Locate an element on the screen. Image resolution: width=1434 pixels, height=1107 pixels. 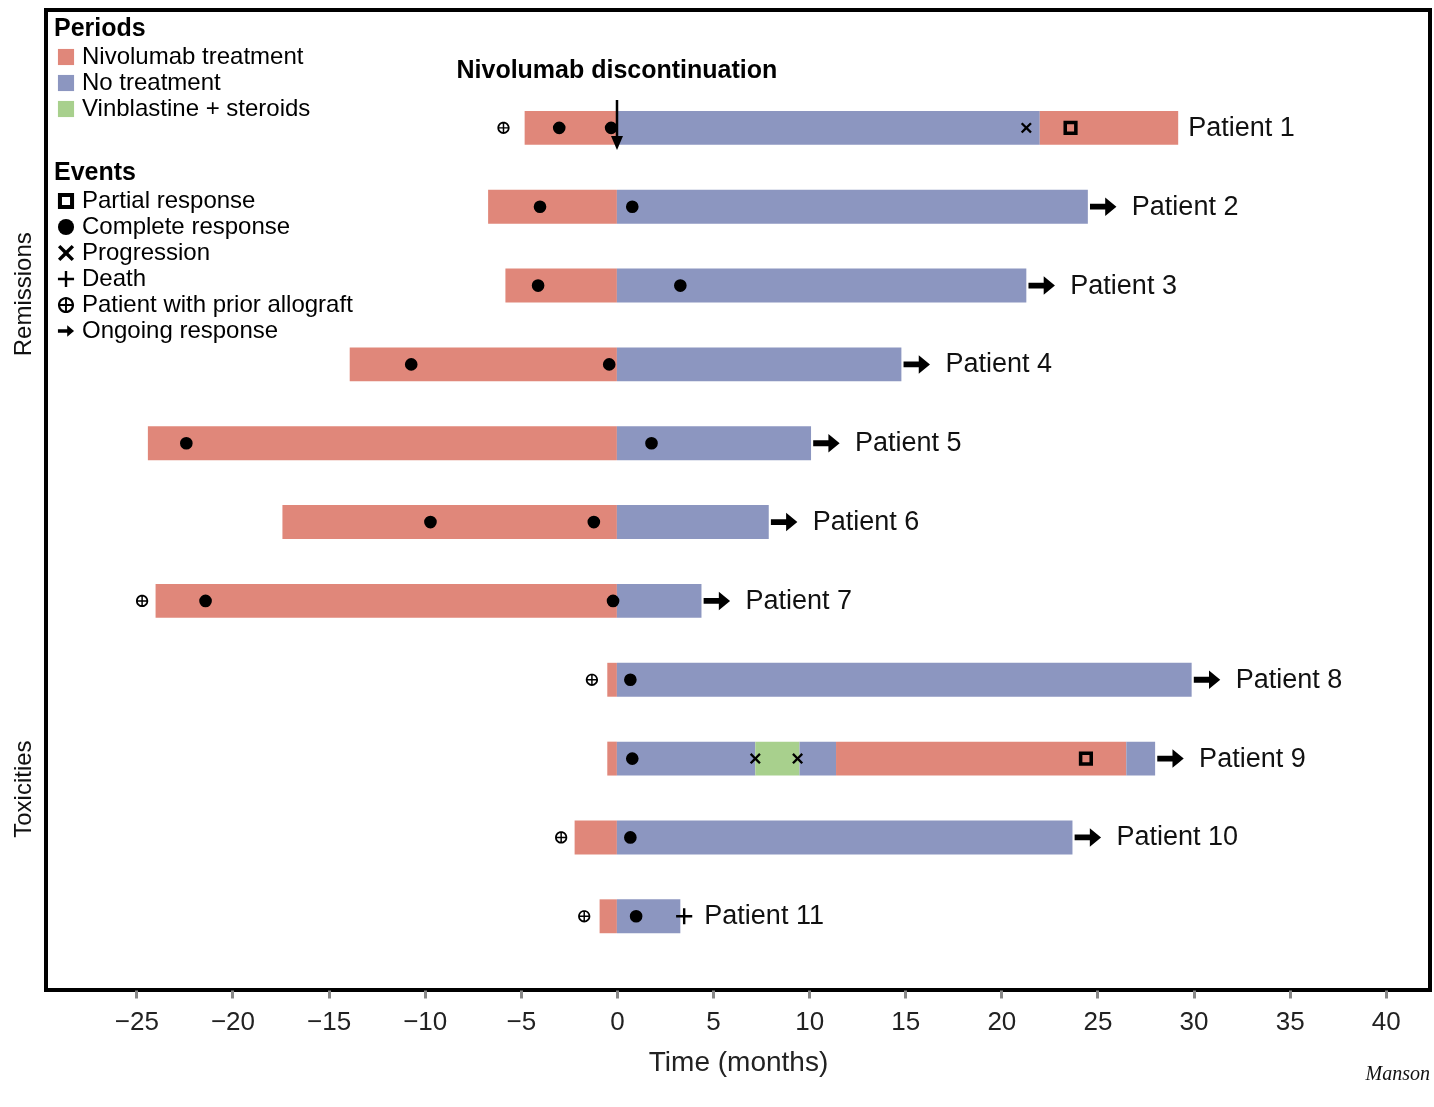
y-tick-label: Patient 11 is located at coordinates (764, 915).